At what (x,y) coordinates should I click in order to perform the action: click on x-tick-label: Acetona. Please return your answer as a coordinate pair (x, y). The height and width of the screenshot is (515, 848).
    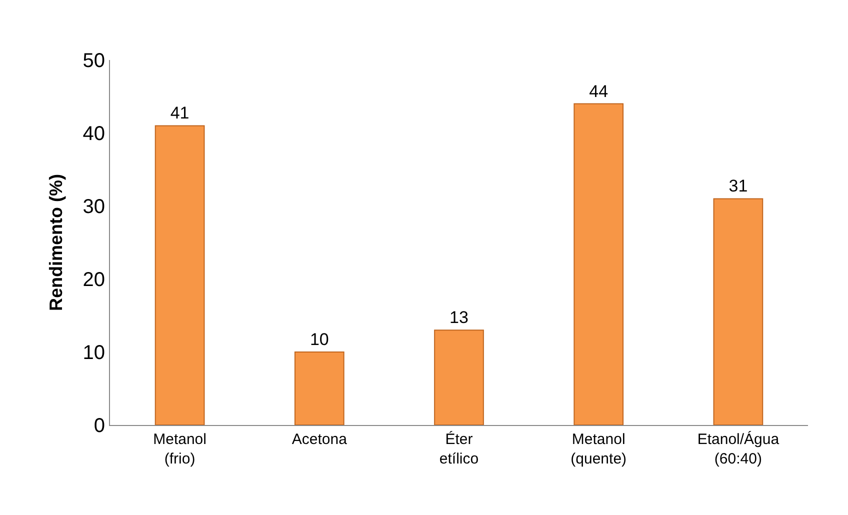
    Looking at the image, I should click on (320, 439).